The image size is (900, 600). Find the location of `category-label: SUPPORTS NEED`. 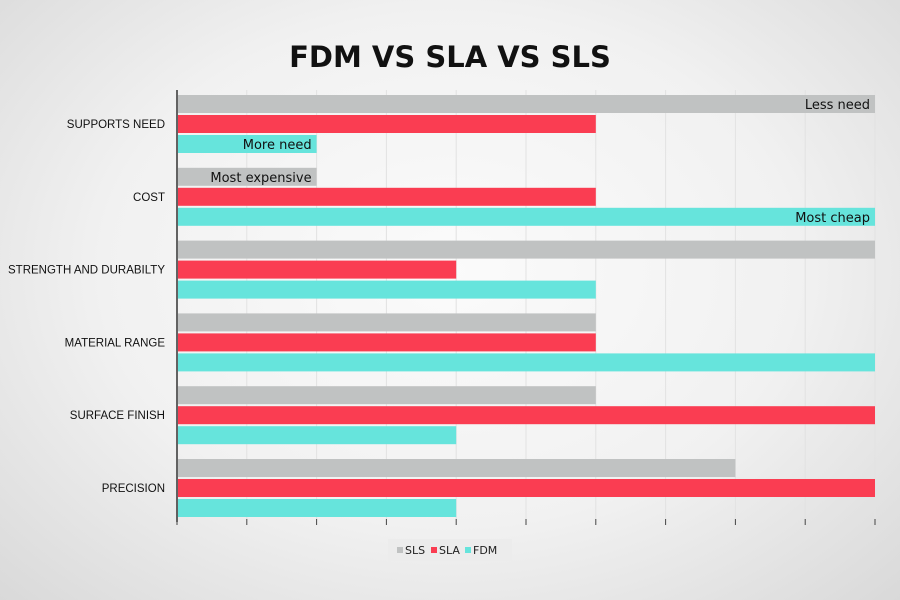

category-label: SUPPORTS NEED is located at coordinates (116, 125).